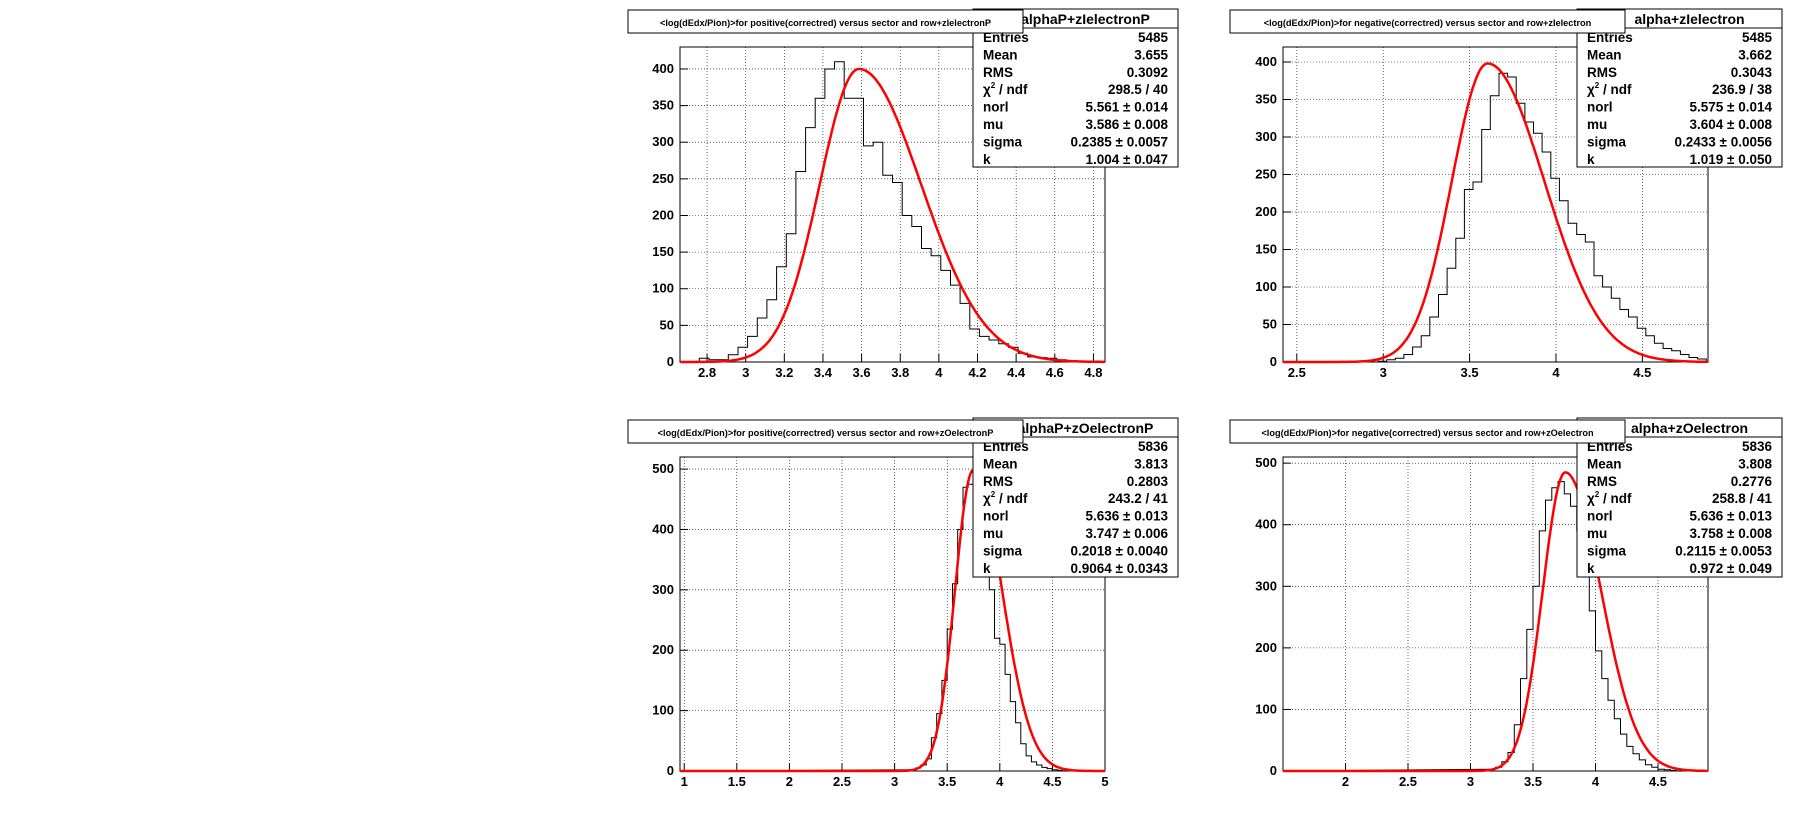 The image size is (1800, 814). I want to click on histogram-outline, so click(1495, 217).